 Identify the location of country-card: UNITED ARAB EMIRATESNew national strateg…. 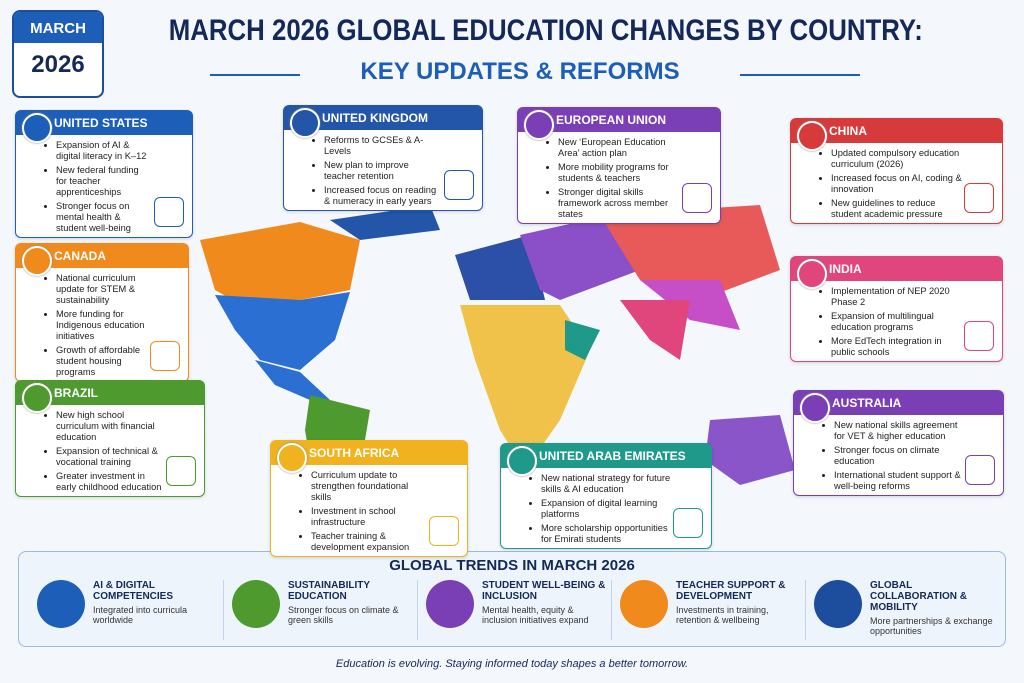
(606, 496).